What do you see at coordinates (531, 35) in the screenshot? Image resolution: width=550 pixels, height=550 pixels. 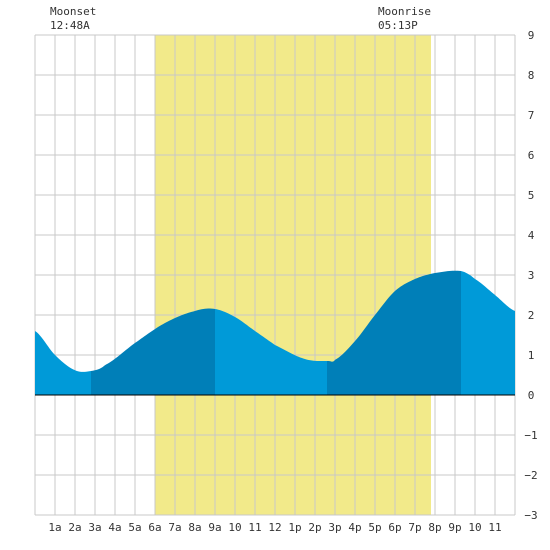 I see `y-tick-label: 9` at bounding box center [531, 35].